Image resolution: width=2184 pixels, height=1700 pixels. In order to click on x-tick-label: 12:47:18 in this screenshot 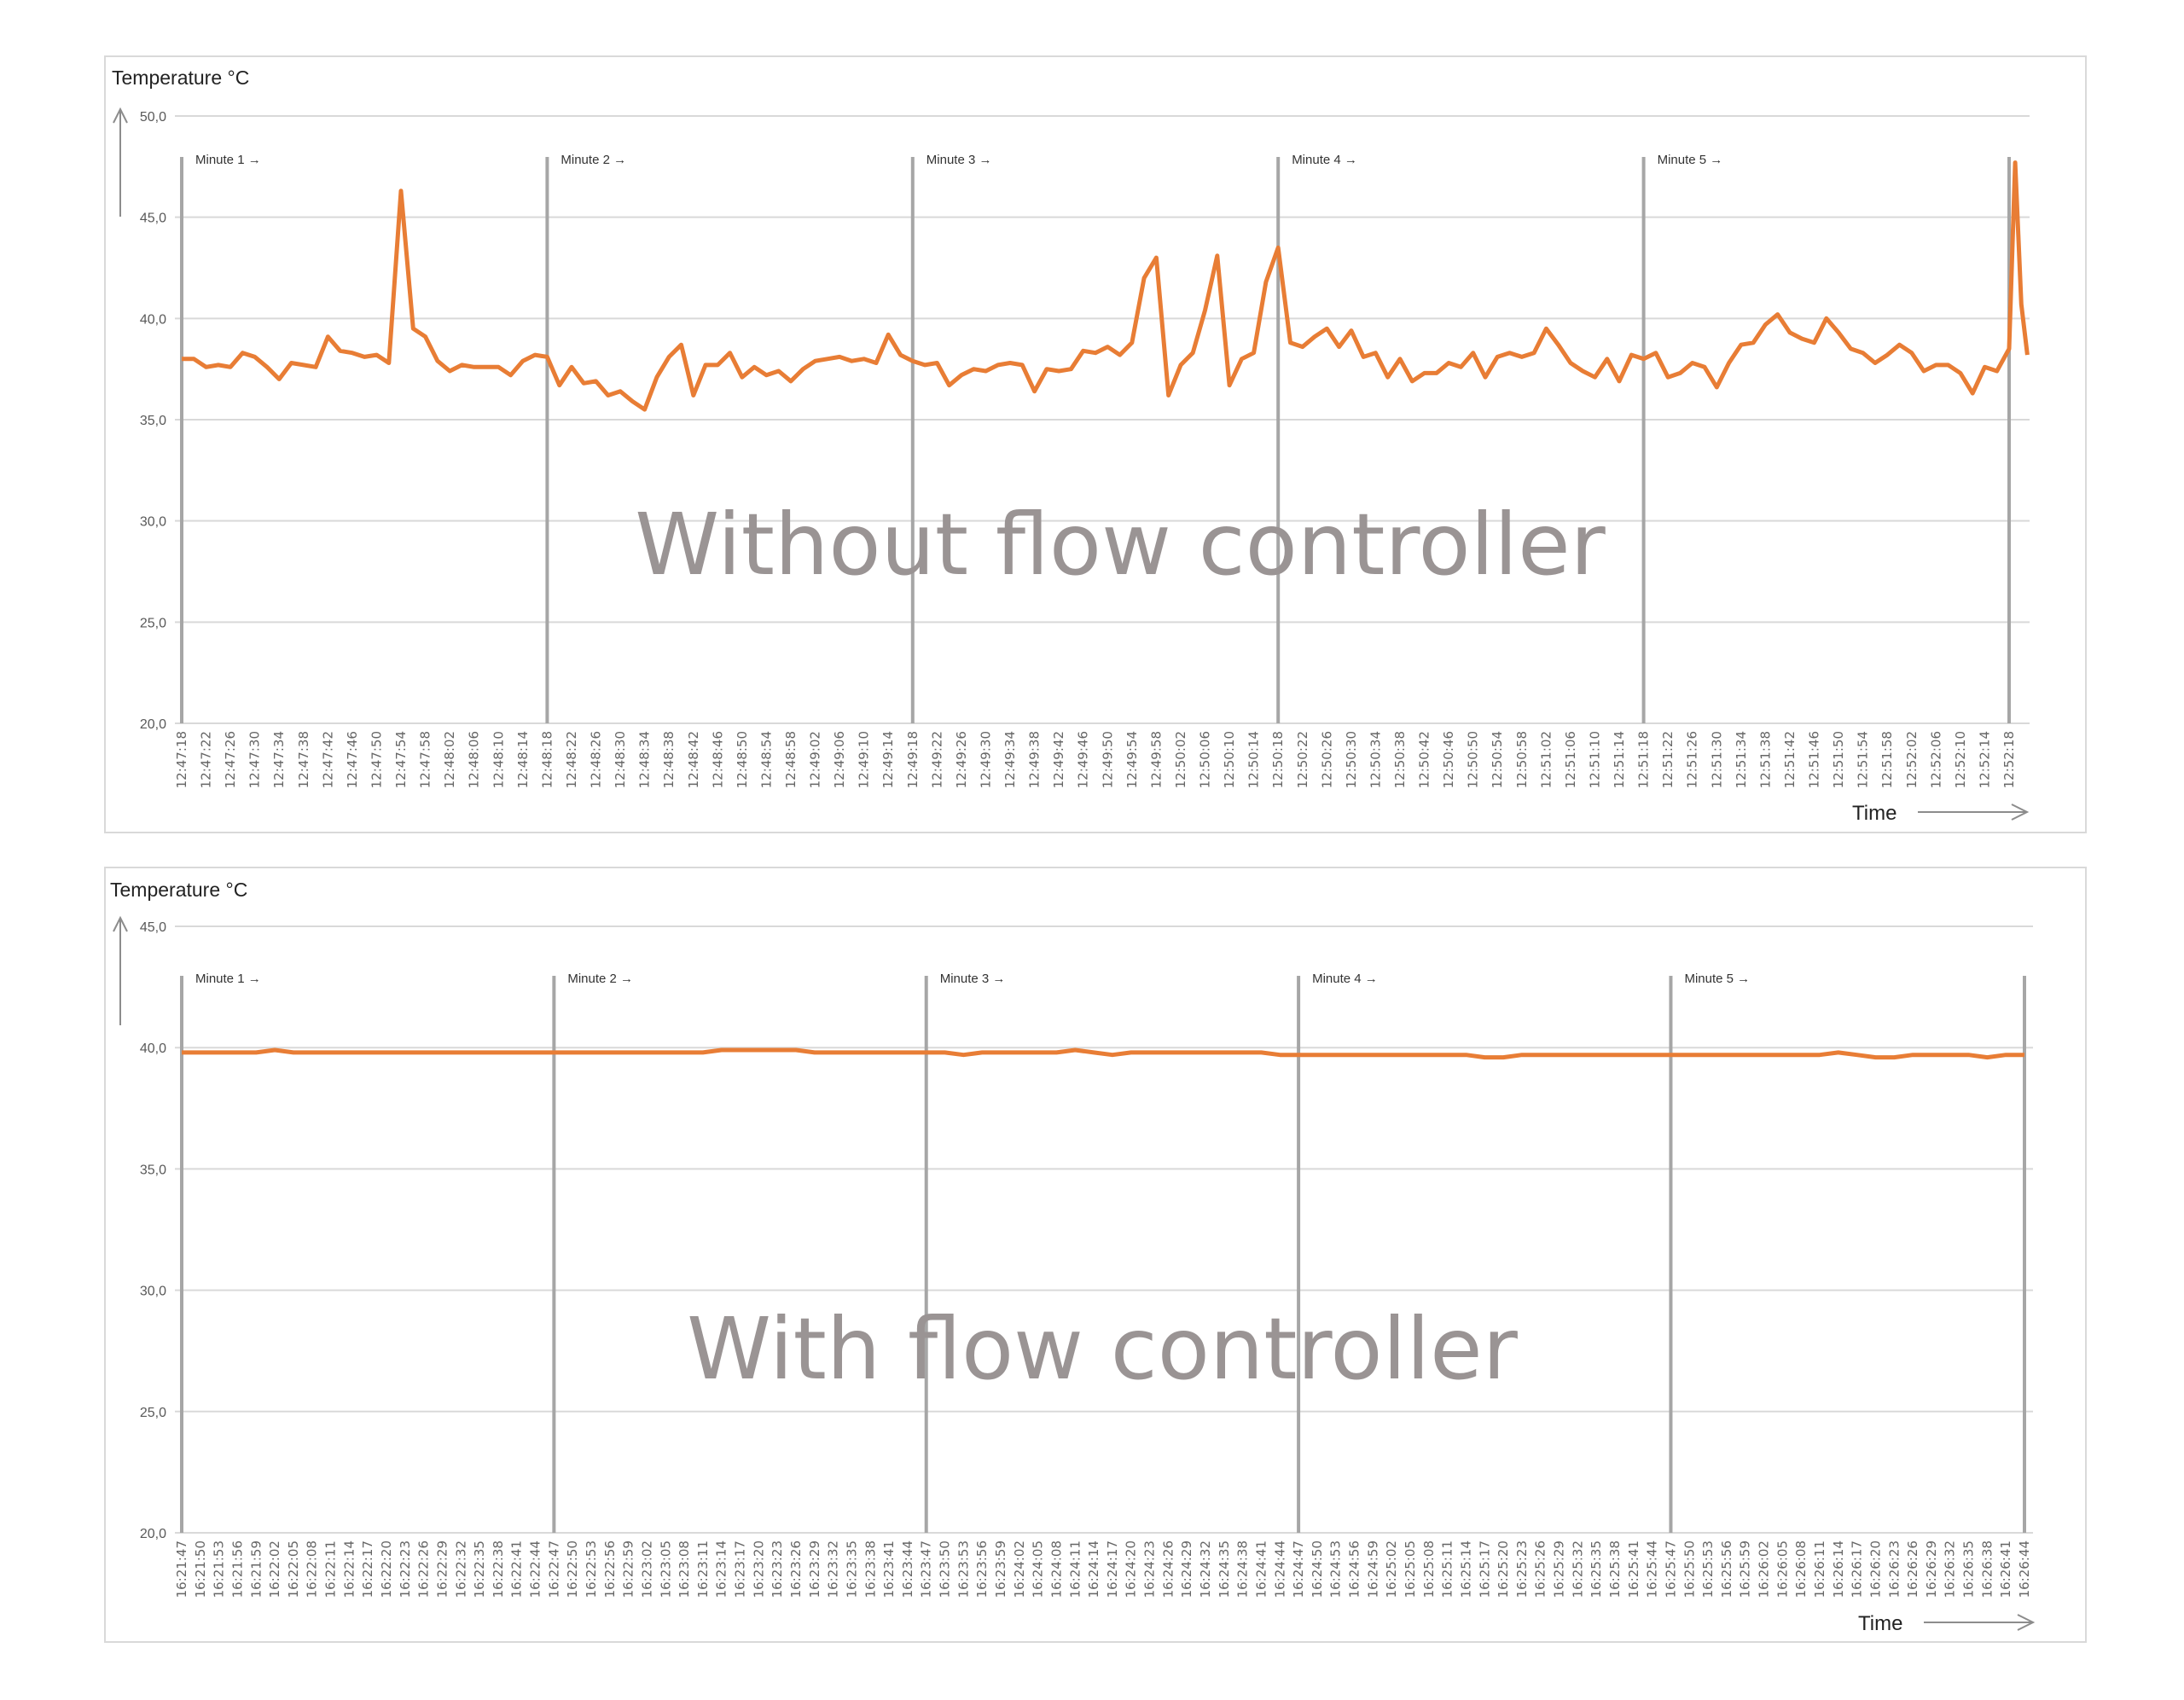, I will do `click(182, 759)`.